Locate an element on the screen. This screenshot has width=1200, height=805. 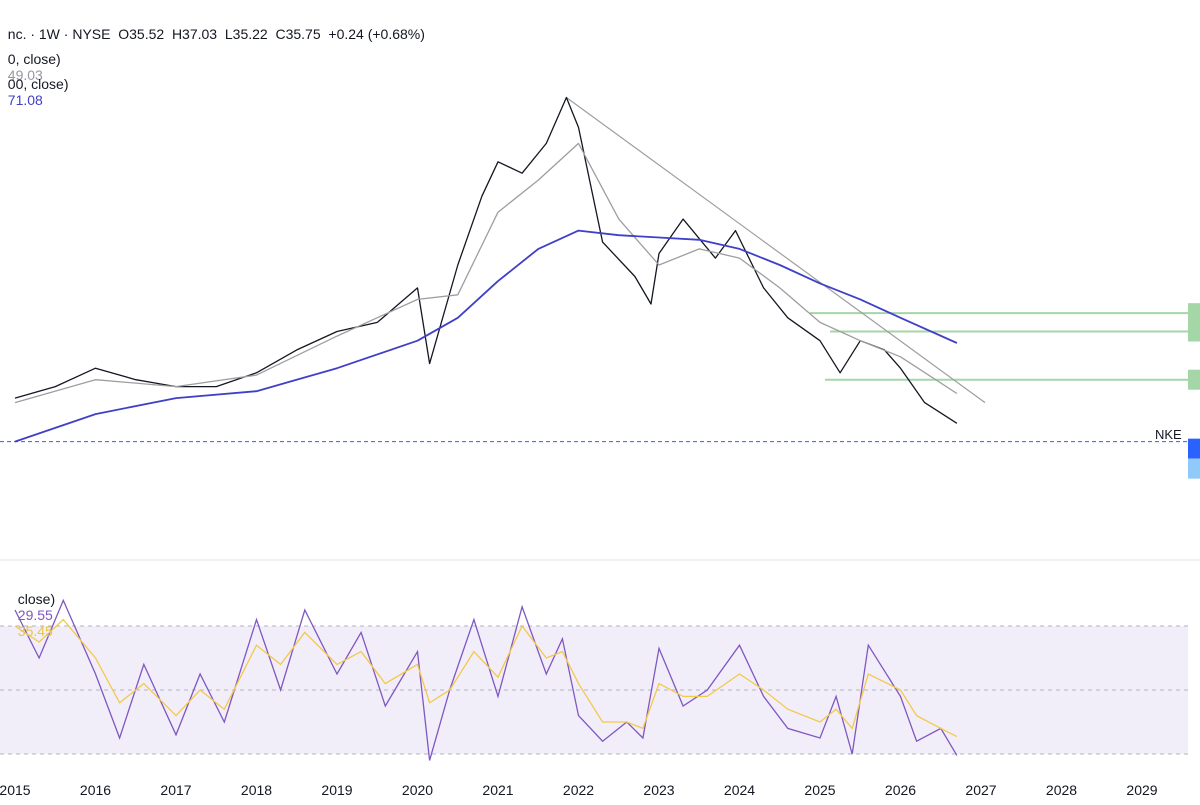
x-tick-label-2021: 2021 is located at coordinates (497, 790).